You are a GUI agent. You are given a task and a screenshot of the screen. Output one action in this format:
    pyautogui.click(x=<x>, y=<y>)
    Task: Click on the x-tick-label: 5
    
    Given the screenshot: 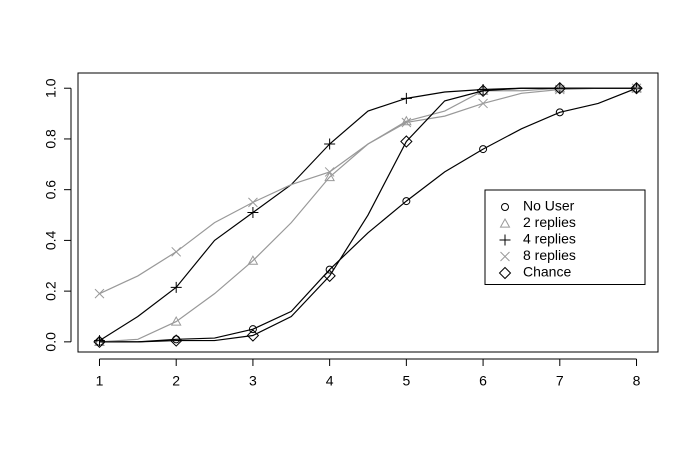 What is the action you would take?
    pyautogui.click(x=406, y=381)
    